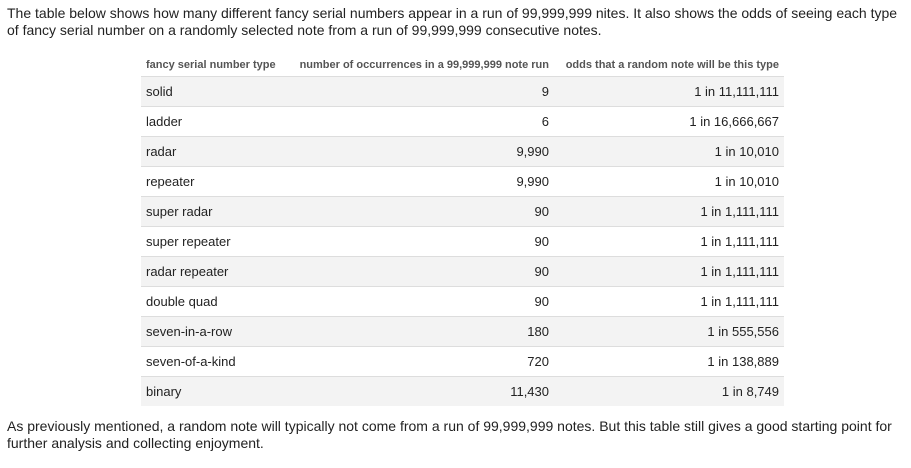 This screenshot has width=911, height=468. I want to click on row-type: binary, so click(213, 391).